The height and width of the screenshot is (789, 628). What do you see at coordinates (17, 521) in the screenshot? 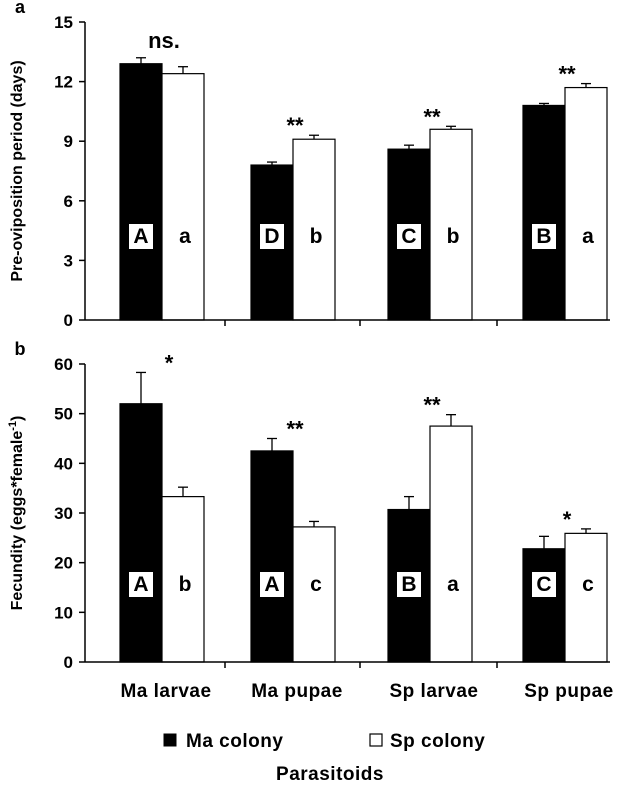
I see `y-axis-label-text: Fecundity (eggs*female` at bounding box center [17, 521].